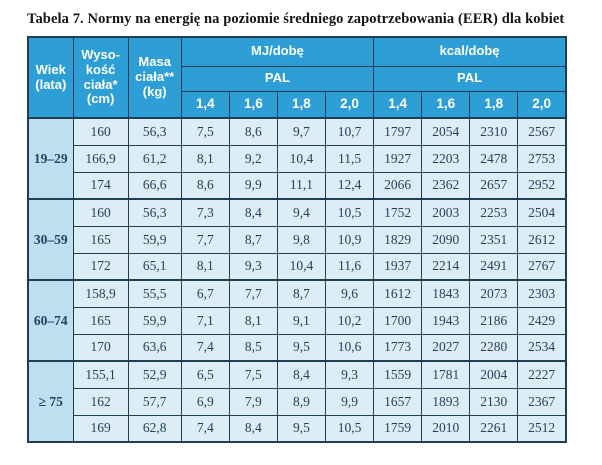 The height and width of the screenshot is (465, 602). Describe the element at coordinates (542, 401) in the screenshot. I see `cell-kcal: 2367` at that location.